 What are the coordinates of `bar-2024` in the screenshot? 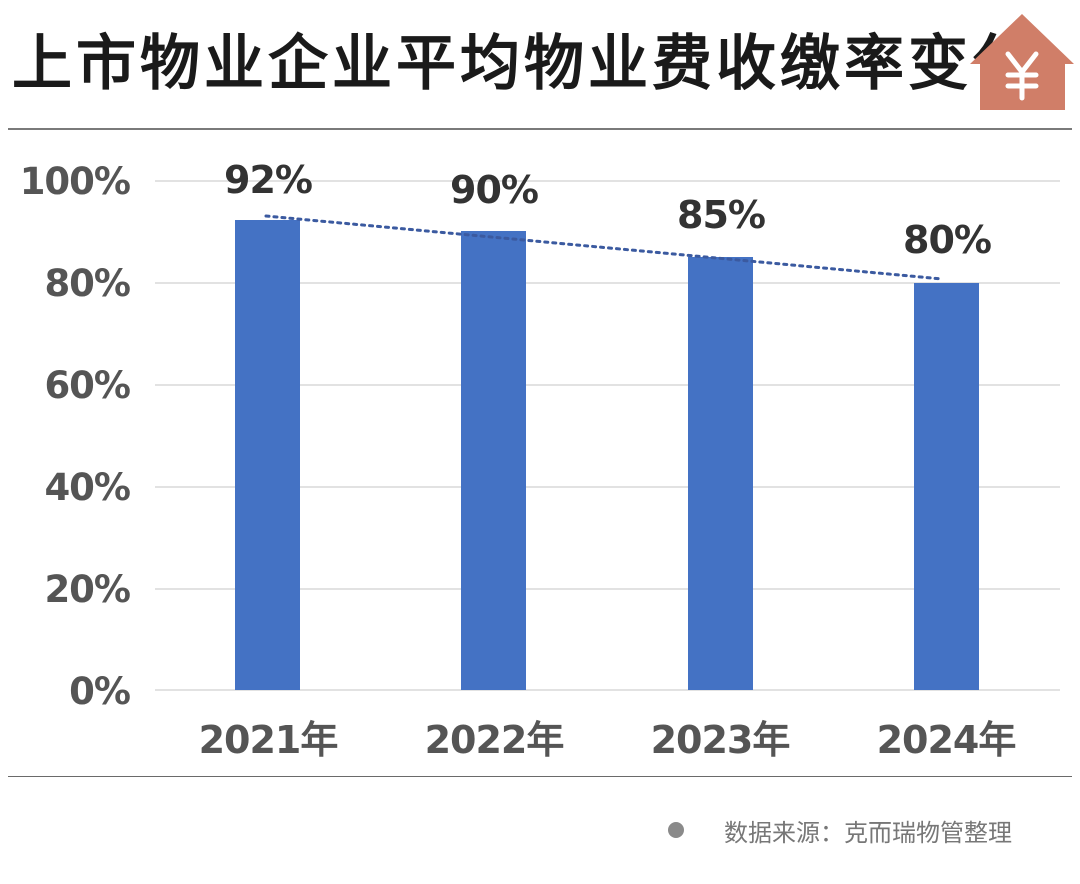 It's located at (946, 486).